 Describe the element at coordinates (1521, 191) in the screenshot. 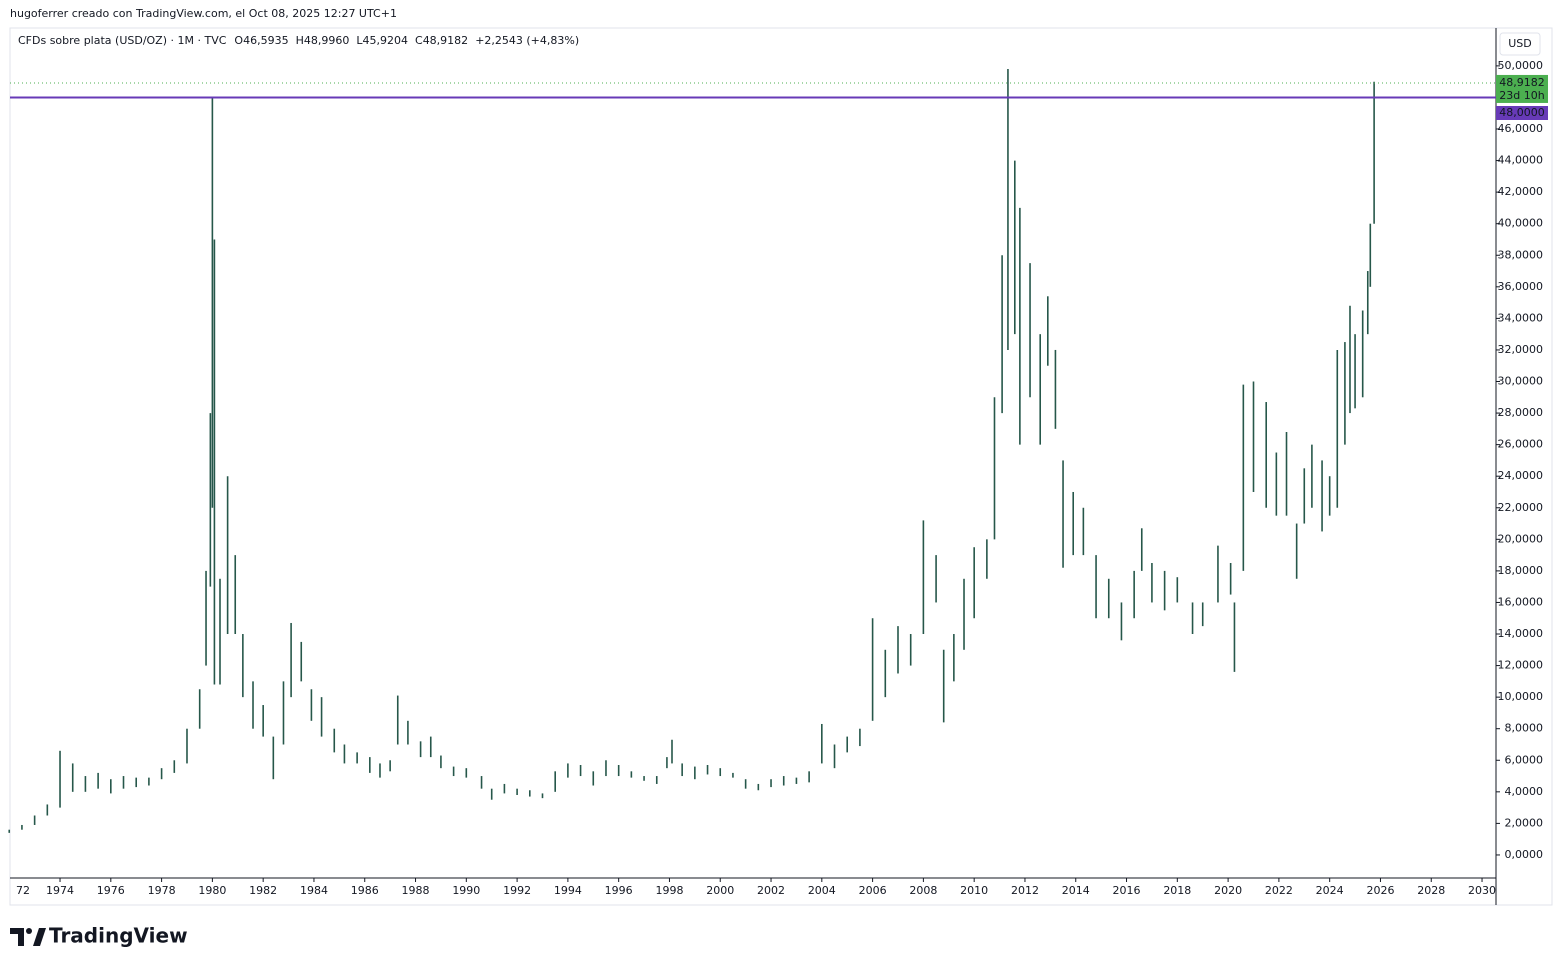

I see `y-tick-label: 42,0000` at that location.